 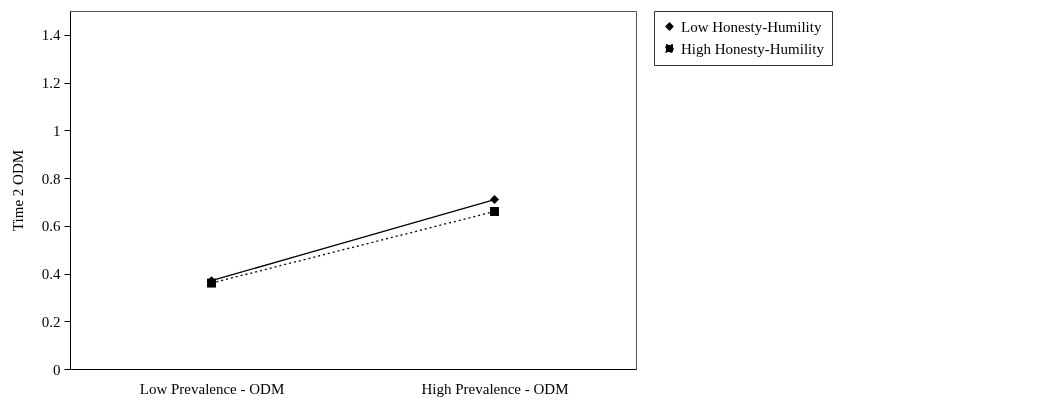 I want to click on y-tick-label: 0.2, so click(x=51, y=321).